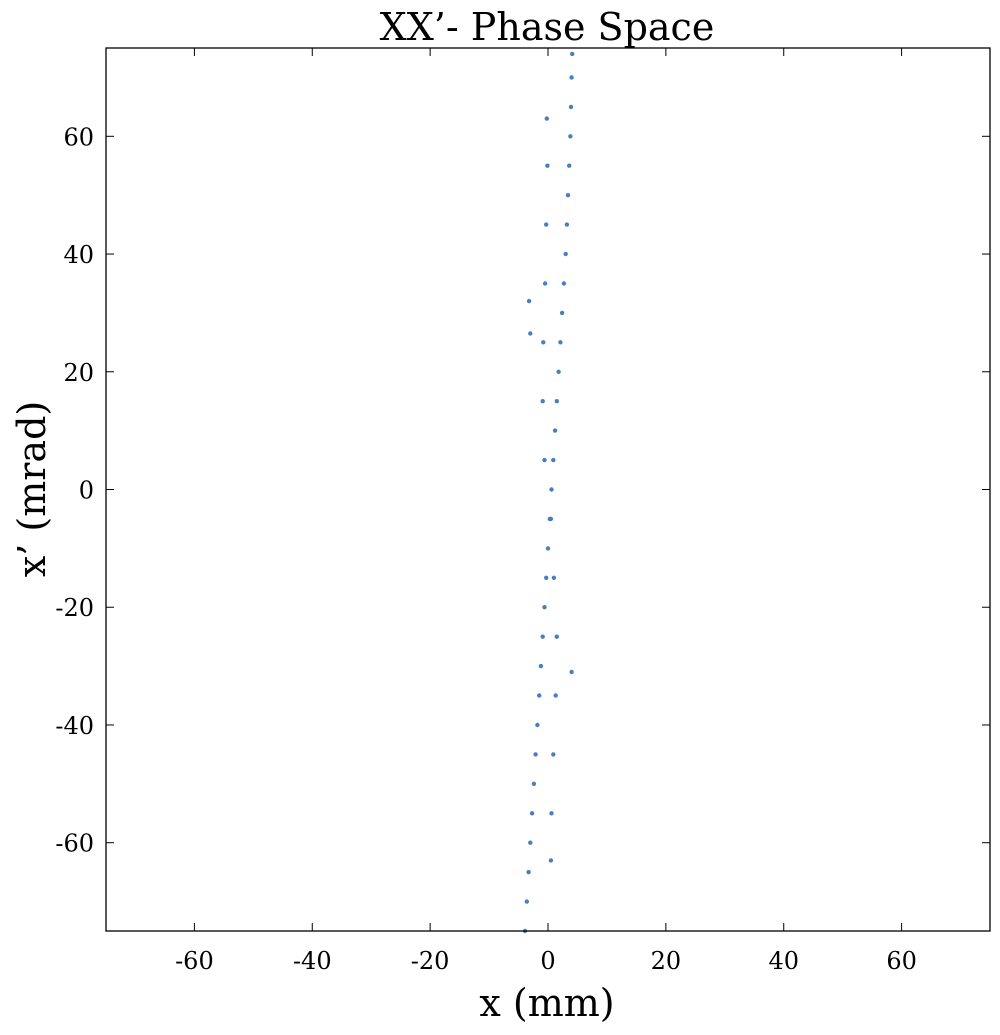 This screenshot has width=1000, height=1035. What do you see at coordinates (78, 255) in the screenshot?
I see `y-tick-label: 40` at bounding box center [78, 255].